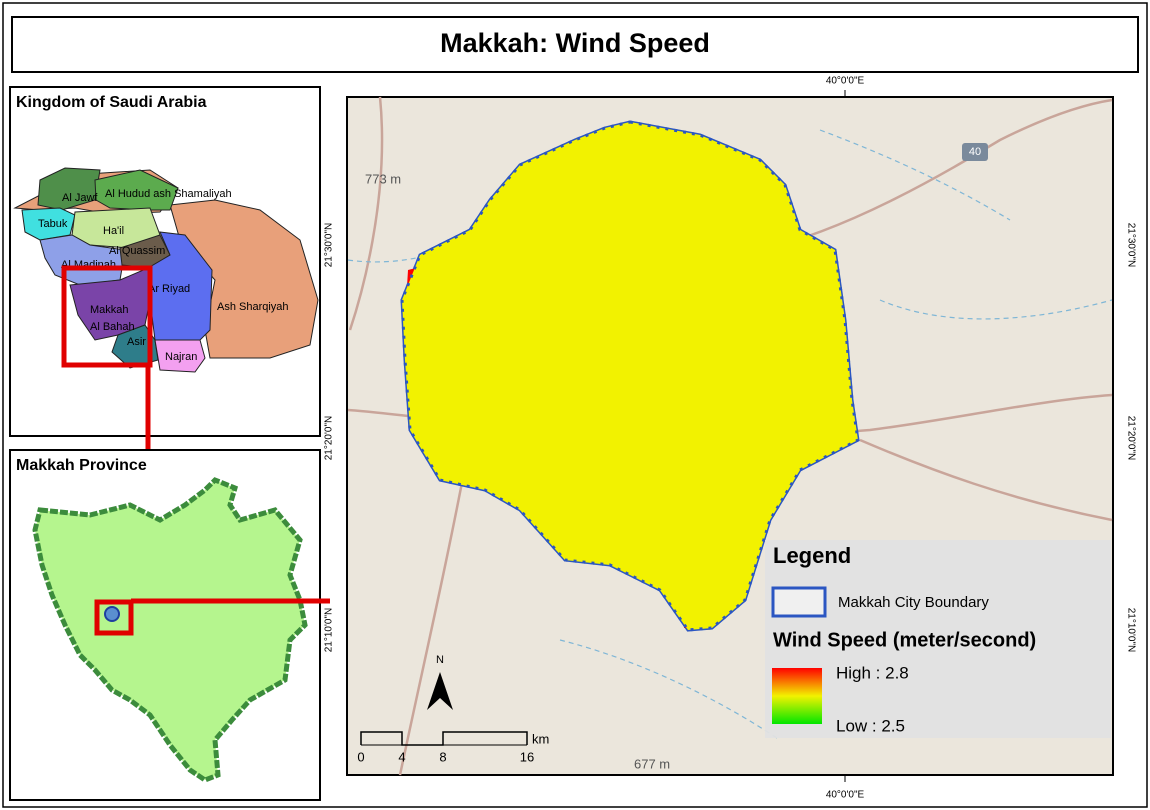 This screenshot has width=1150, height=810. What do you see at coordinates (913, 602) in the screenshot?
I see `legend-boundary-label: Makkah City Boundary` at bounding box center [913, 602].